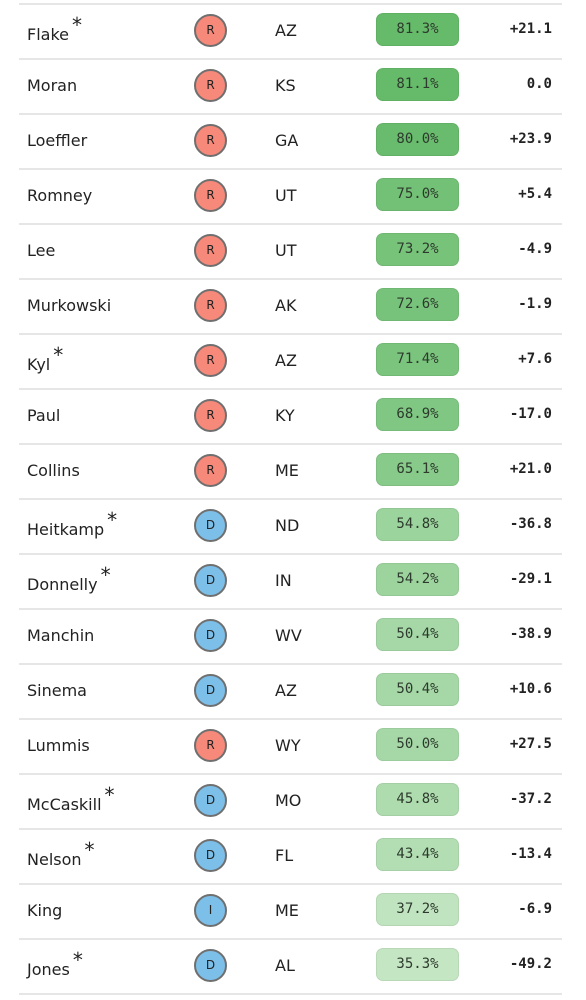 The height and width of the screenshot is (1000, 586). I want to click on senator-name: Nelson *, so click(61, 854).